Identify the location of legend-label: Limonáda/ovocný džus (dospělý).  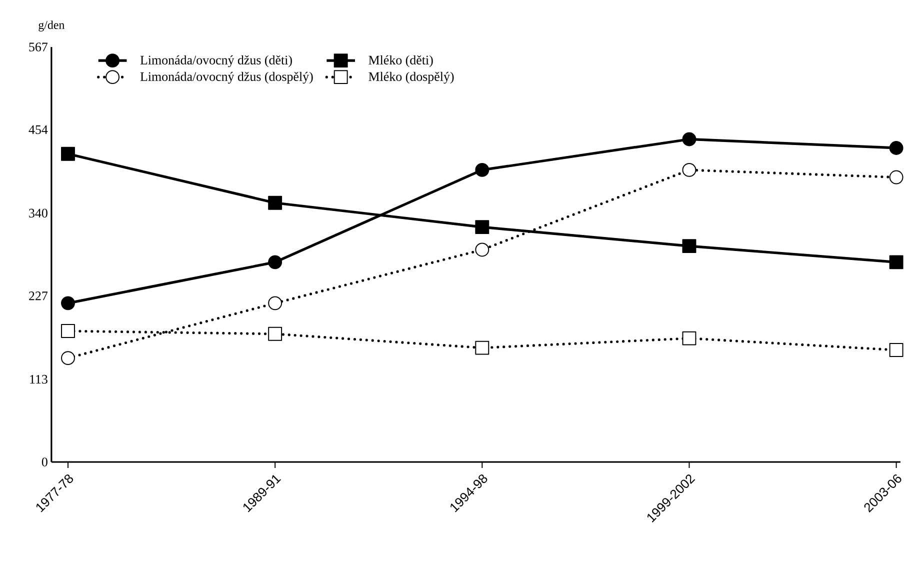
(226, 78).